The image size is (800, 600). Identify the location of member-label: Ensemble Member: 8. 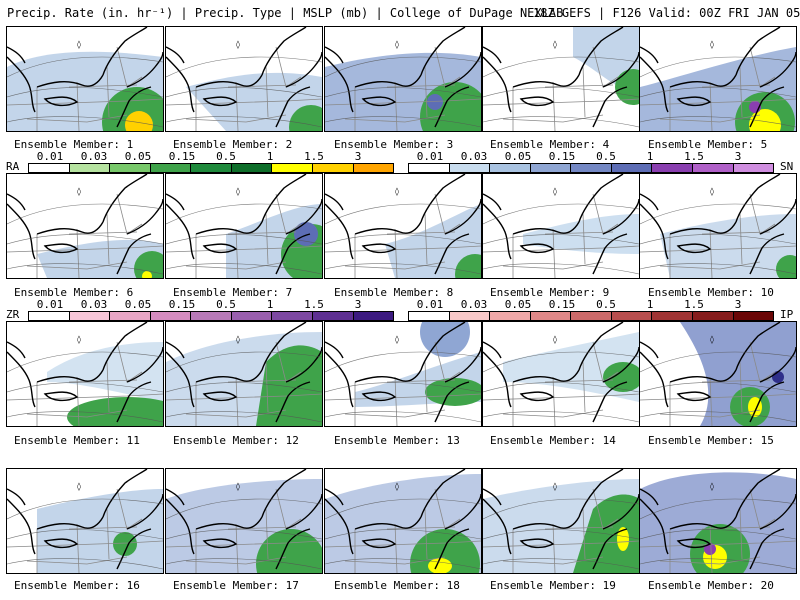
(394, 292).